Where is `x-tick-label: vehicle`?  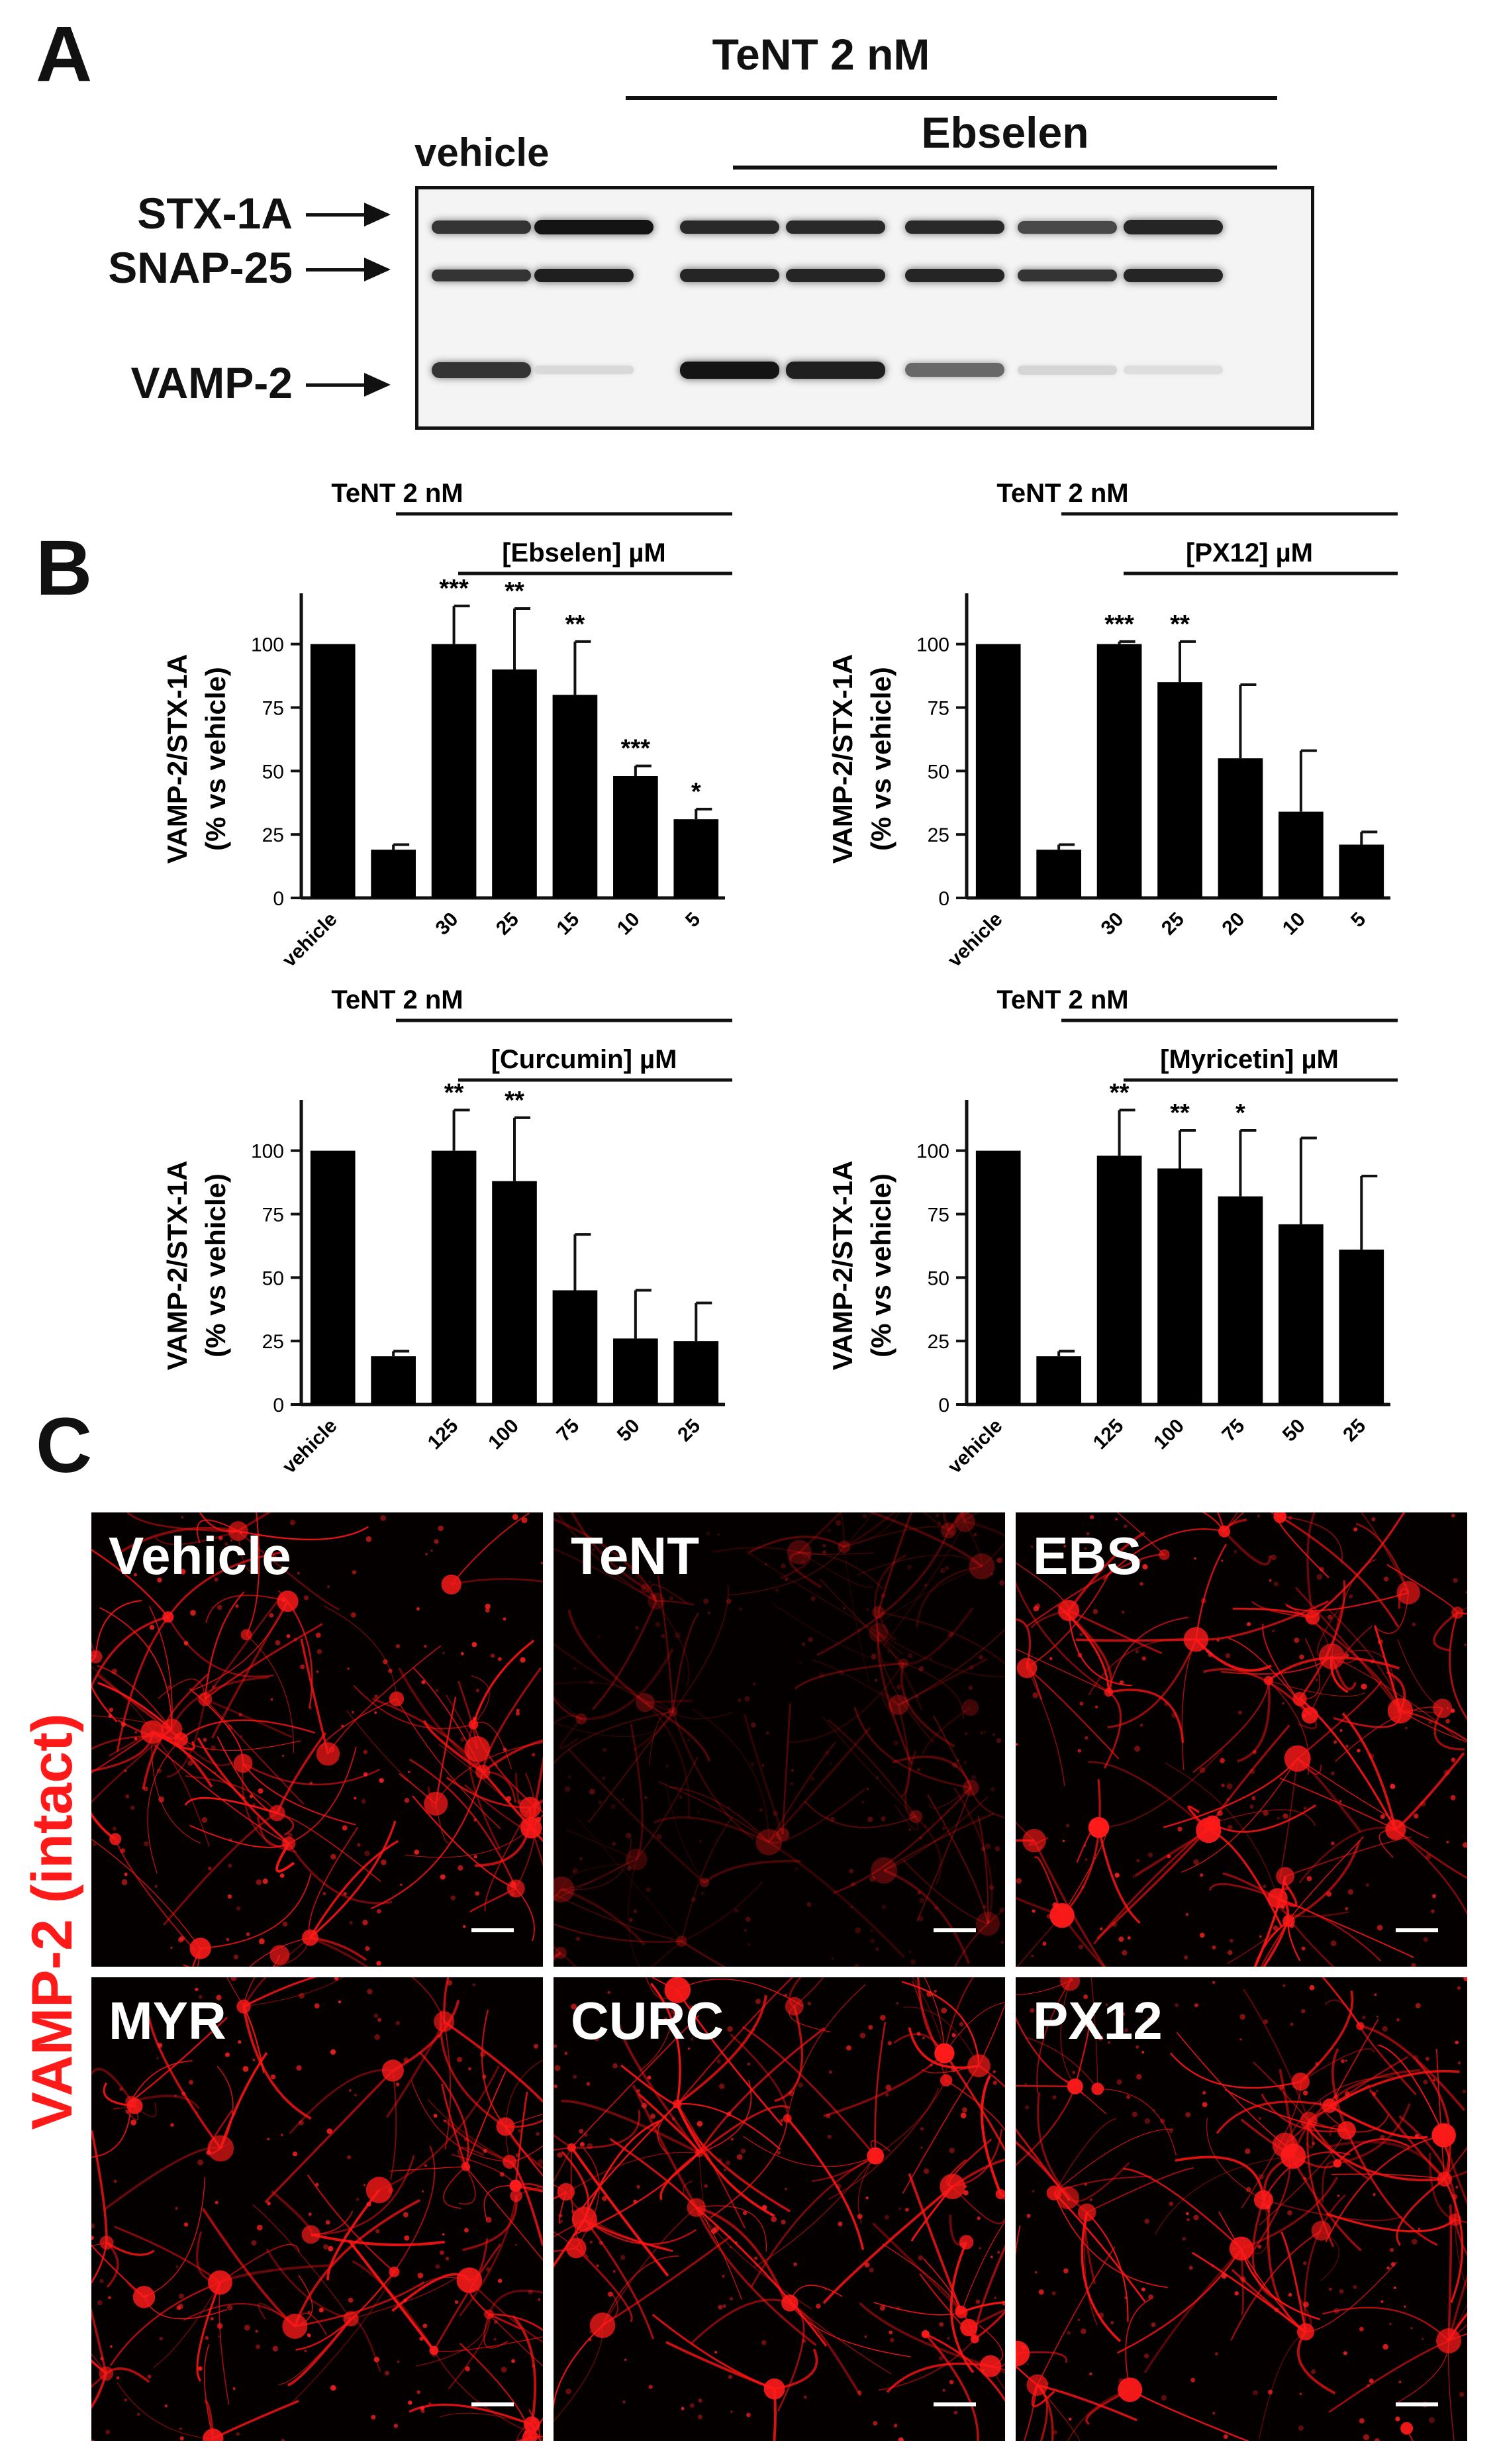 x-tick-label: vehicle is located at coordinates (974, 1444).